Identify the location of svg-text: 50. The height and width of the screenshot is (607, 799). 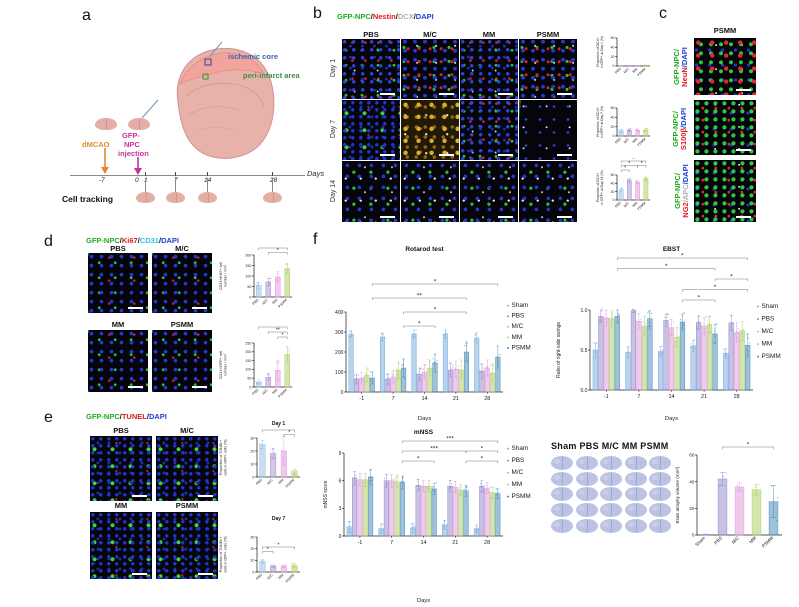
(249, 378).